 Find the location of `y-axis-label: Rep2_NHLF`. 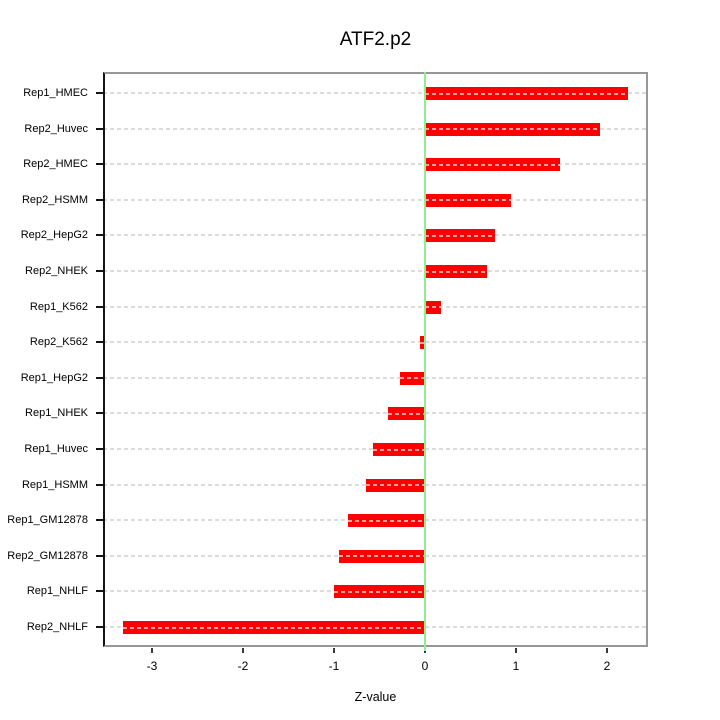

y-axis-label: Rep2_NHLF is located at coordinates (57, 627).